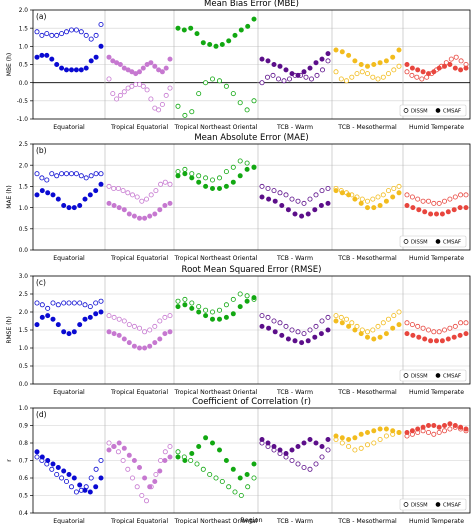 This screenshot has height=524, width=474. What do you see at coordinates (24, 251) in the screenshot?
I see `y-tick-label: 0.0` at bounding box center [24, 251].